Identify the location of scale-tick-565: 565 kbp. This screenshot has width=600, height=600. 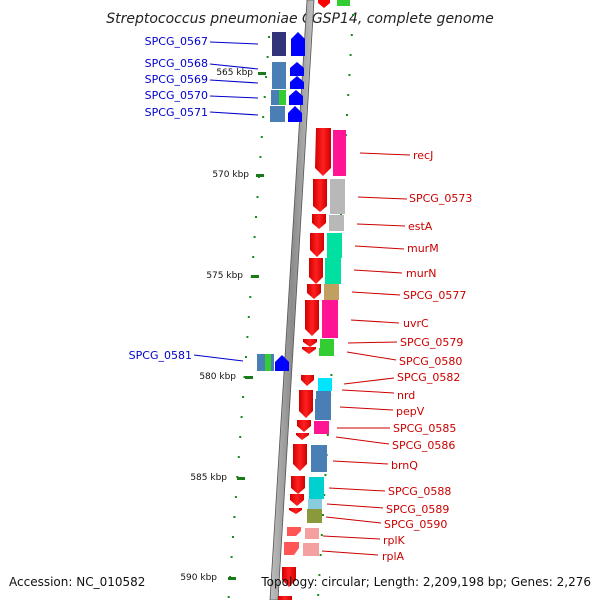
(241, 73).